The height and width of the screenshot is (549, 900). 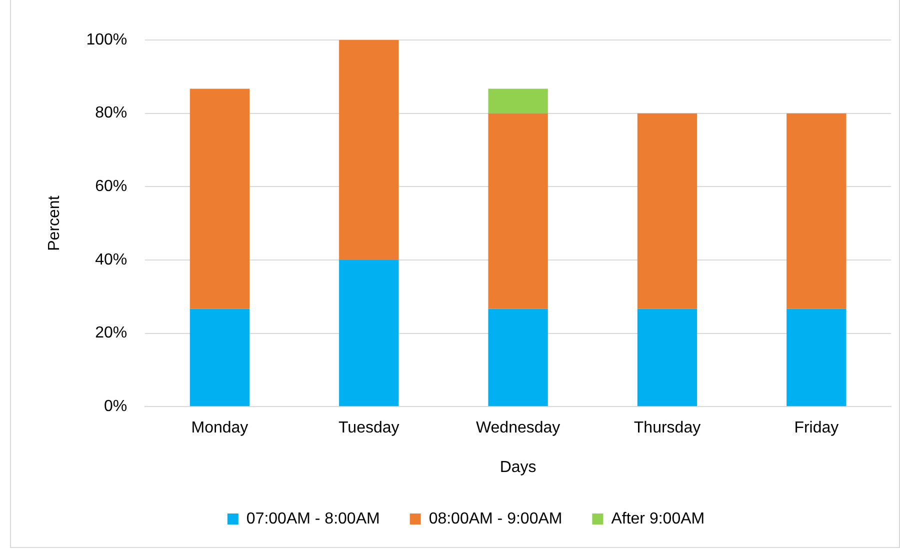 I want to click on y-axis-title: Percent, so click(x=55, y=223).